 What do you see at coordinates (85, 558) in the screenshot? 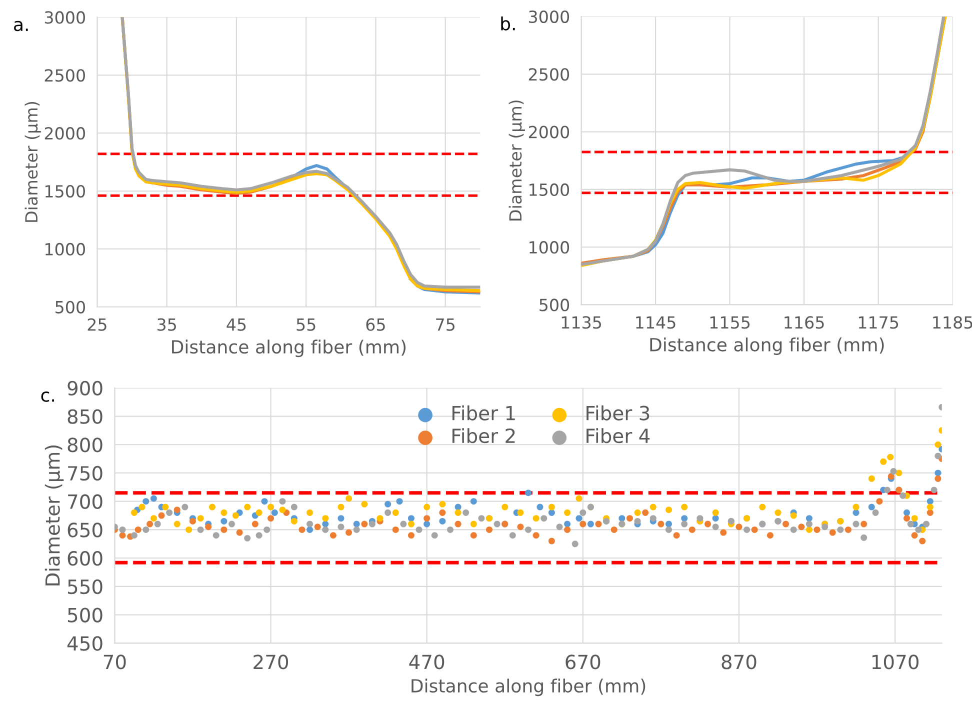
I see `y-tick-label: 600` at bounding box center [85, 558].